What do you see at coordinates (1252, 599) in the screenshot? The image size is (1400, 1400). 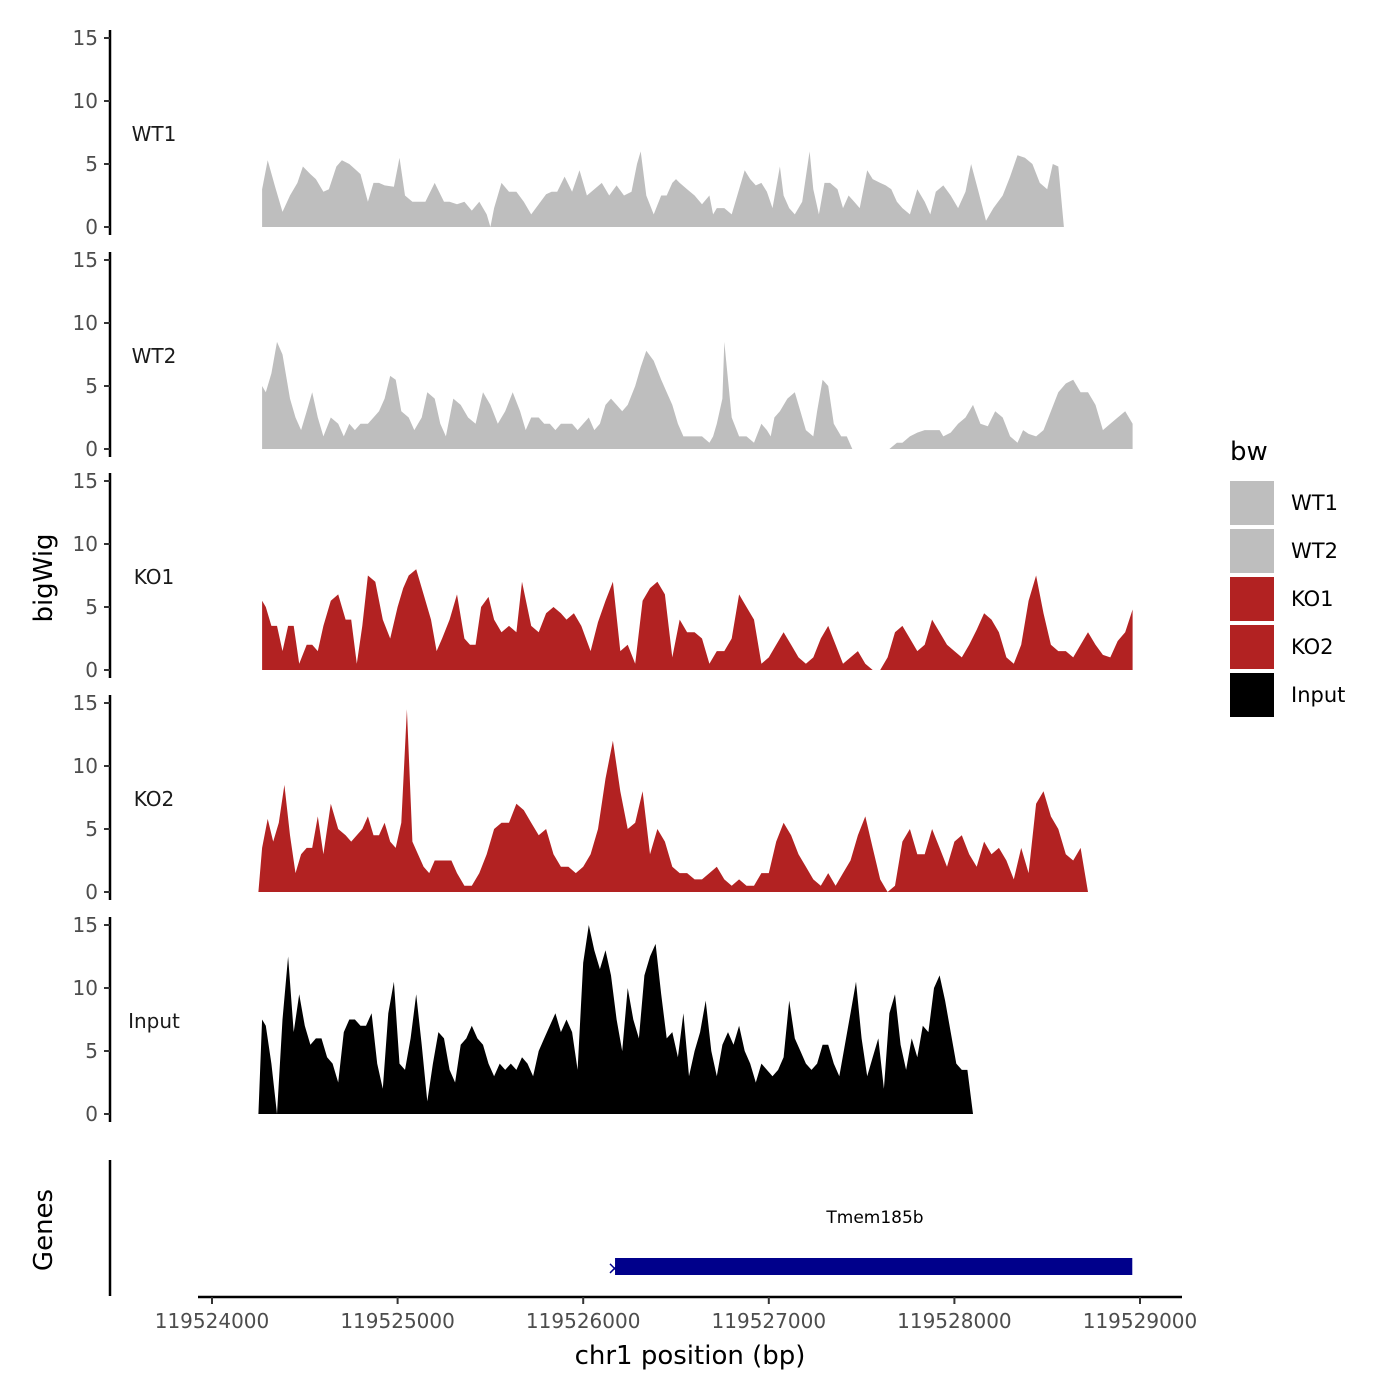 I see `legend-swatch-ko1` at bounding box center [1252, 599].